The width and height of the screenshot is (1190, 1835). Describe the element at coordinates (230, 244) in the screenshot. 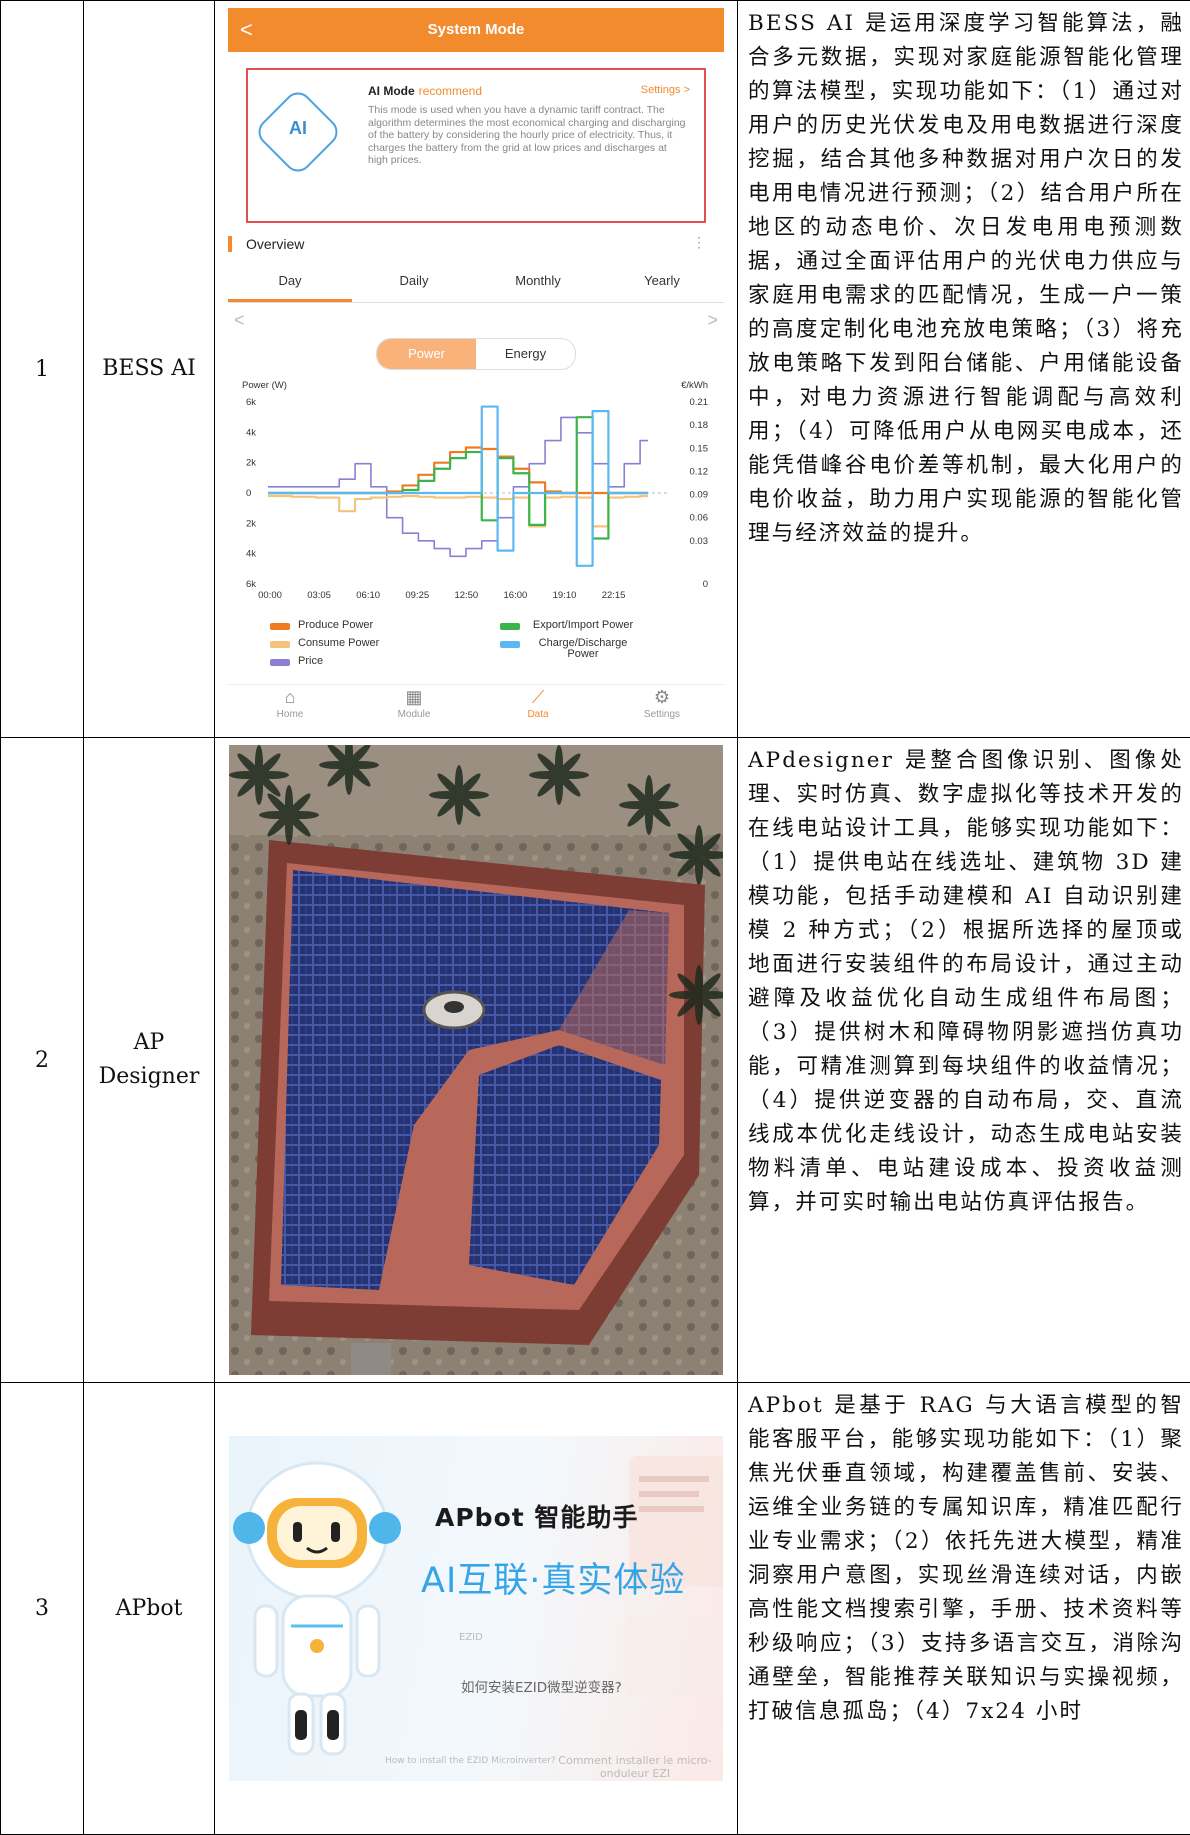

I see `overview-marker` at that location.